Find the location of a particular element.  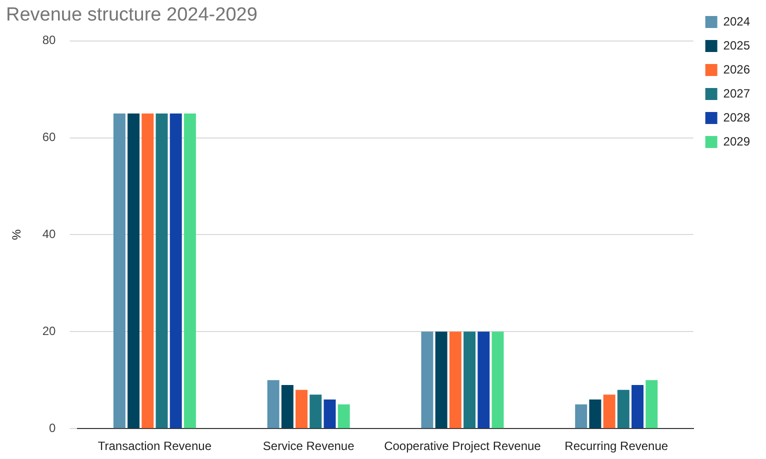

legend-label: 2029 is located at coordinates (736, 141).